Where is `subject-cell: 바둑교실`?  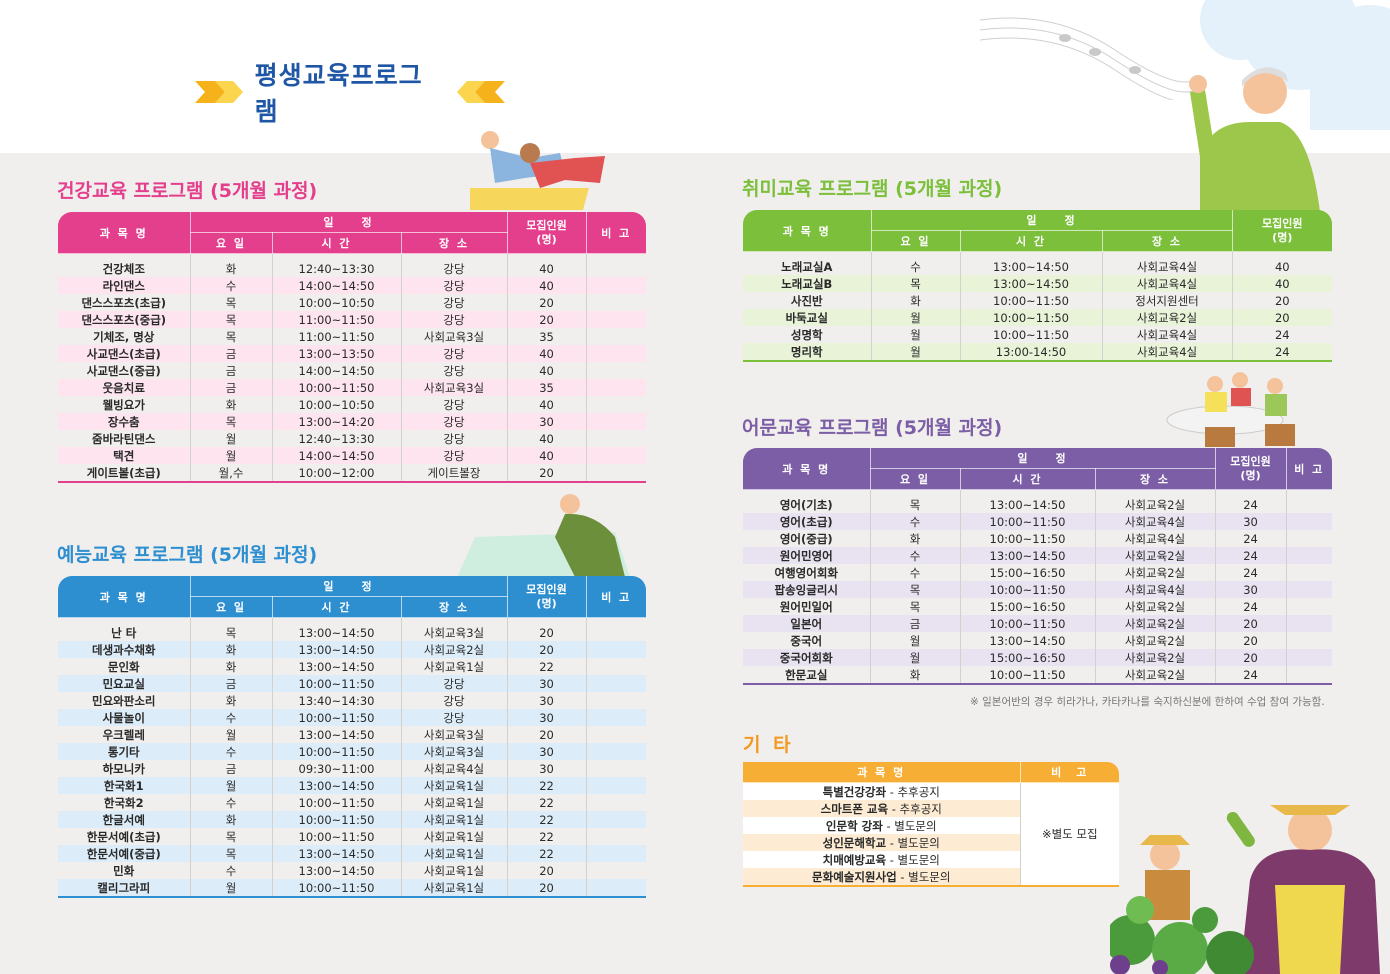
subject-cell: 바둑교실 is located at coordinates (807, 317).